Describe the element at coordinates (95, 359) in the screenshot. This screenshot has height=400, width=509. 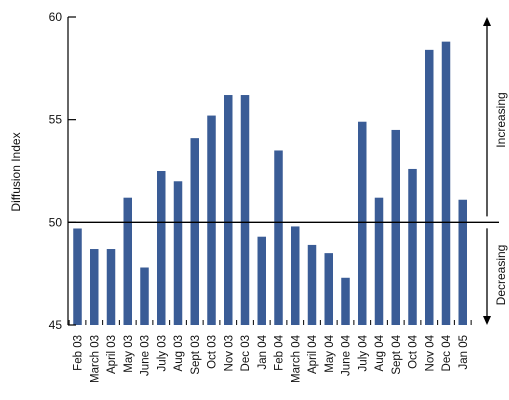
I see `x-tick-label: March 03` at that location.